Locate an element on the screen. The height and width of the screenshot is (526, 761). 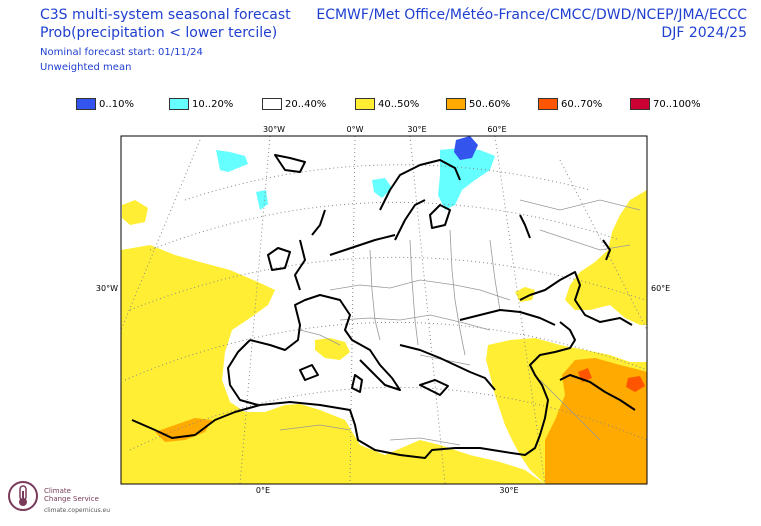
logo-text: Climate Change Service is located at coordinates (71, 495).